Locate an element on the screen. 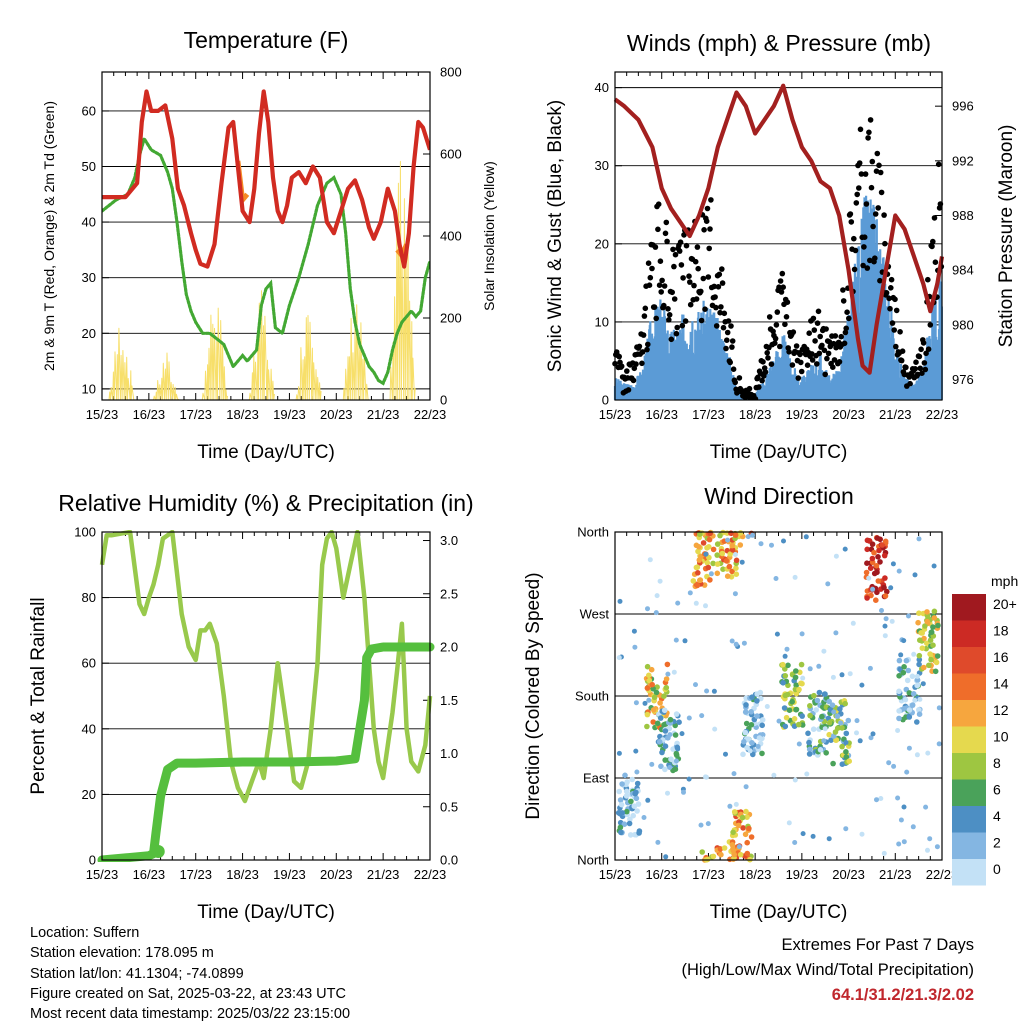 This screenshot has height=1024, width=1024. x-tick-label: 20/23 is located at coordinates (336, 874).